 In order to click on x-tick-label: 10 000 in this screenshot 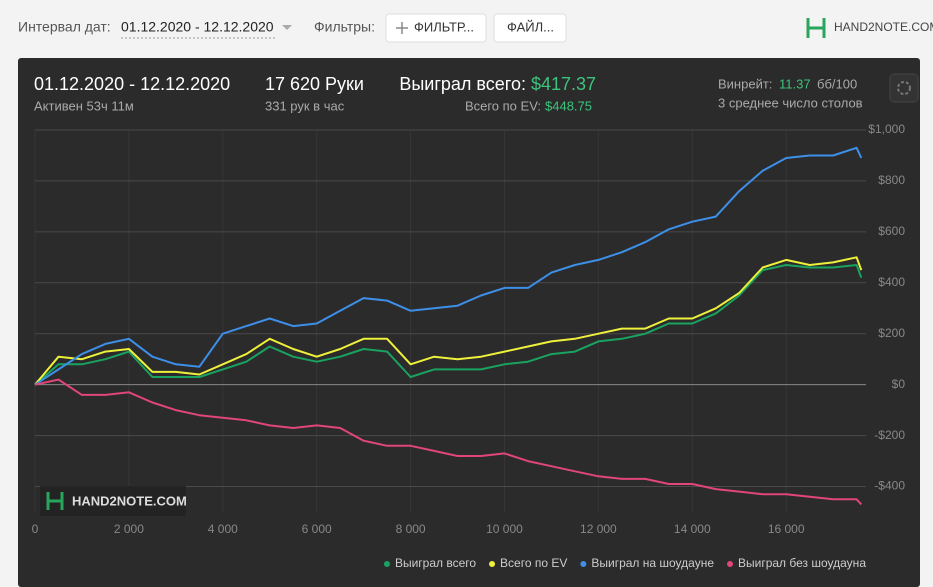, I will do `click(504, 529)`.